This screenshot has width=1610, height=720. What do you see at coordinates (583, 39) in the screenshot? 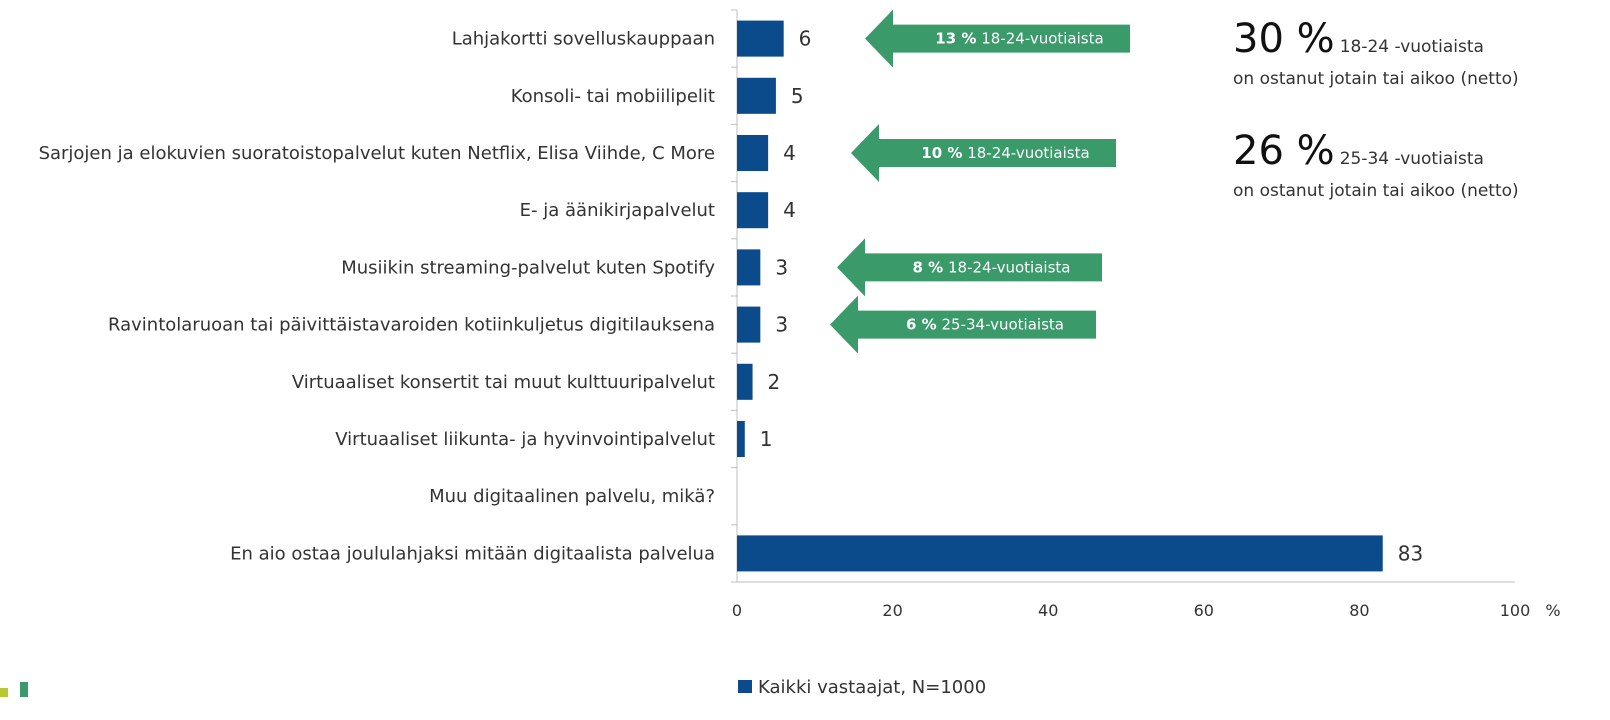
I see `category-label: Lahjakortti sovelluskauppaan` at bounding box center [583, 39].